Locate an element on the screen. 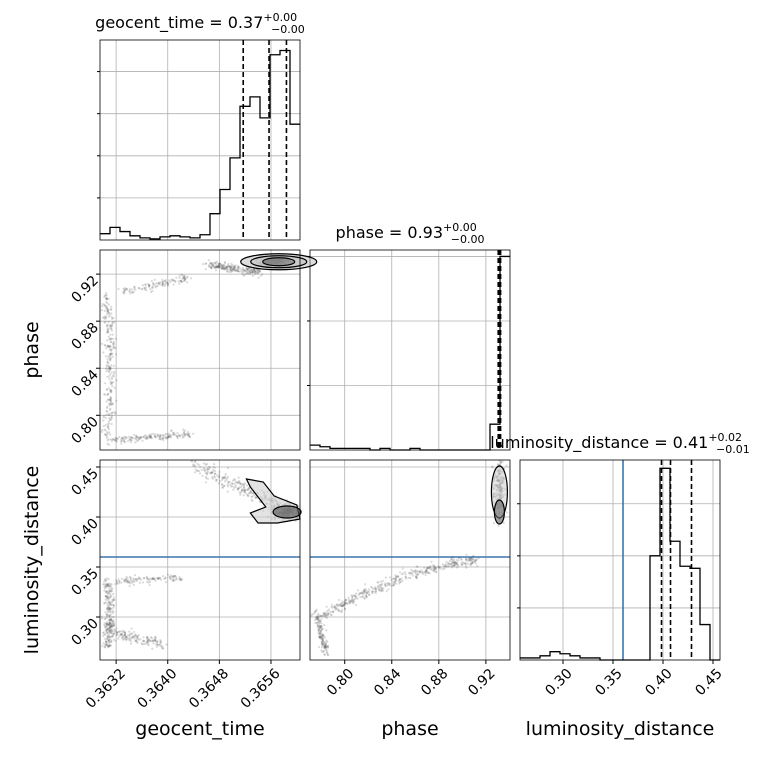 Image resolution: width=760 pixels, height=760 pixels. density-contour is located at coordinates (499, 512).